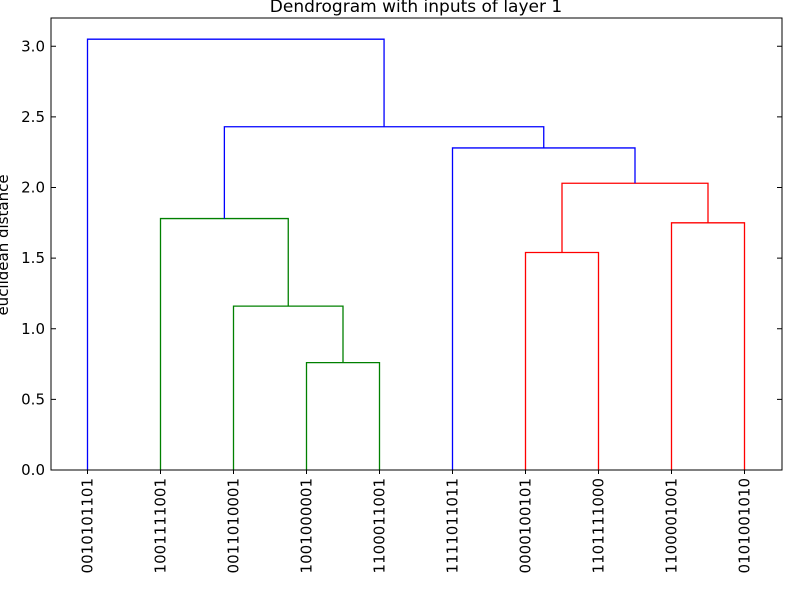 This screenshot has width=800, height=600. Describe the element at coordinates (33, 46) in the screenshot. I see `y-tick-label: 3.0` at that location.